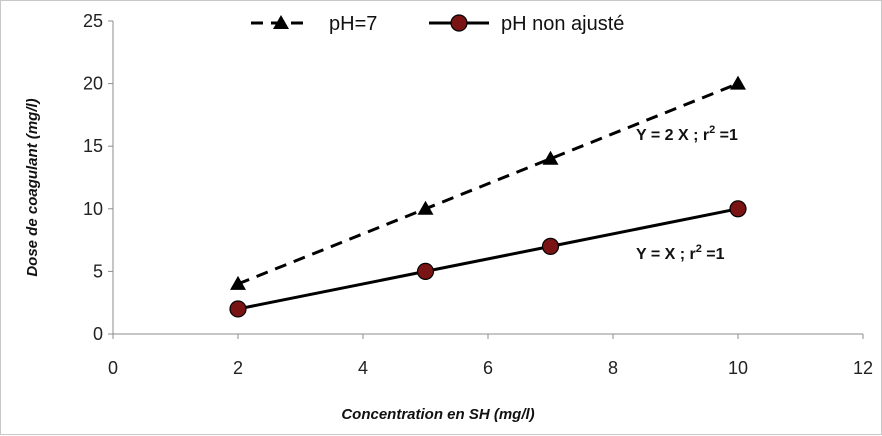 The height and width of the screenshot is (436, 882). What do you see at coordinates (98, 271) in the screenshot?
I see `y-tick-label: 5` at bounding box center [98, 271].